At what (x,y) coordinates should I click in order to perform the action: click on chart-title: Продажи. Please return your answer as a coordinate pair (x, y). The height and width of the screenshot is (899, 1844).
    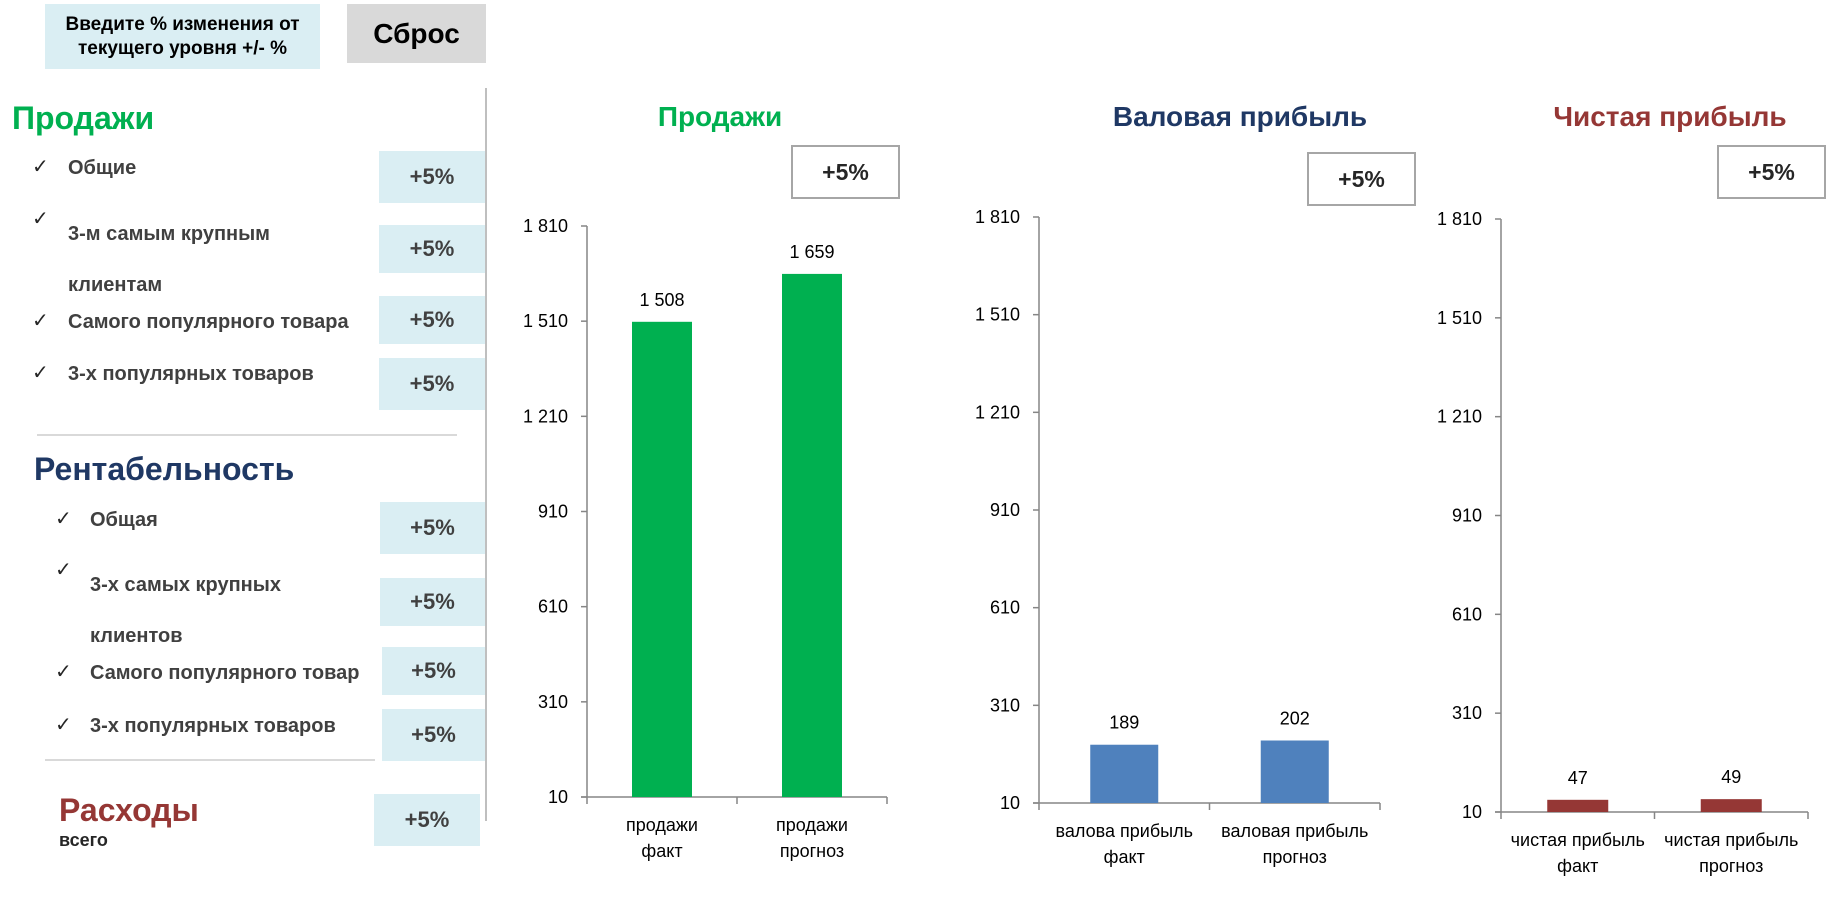
    Looking at the image, I should click on (720, 116).